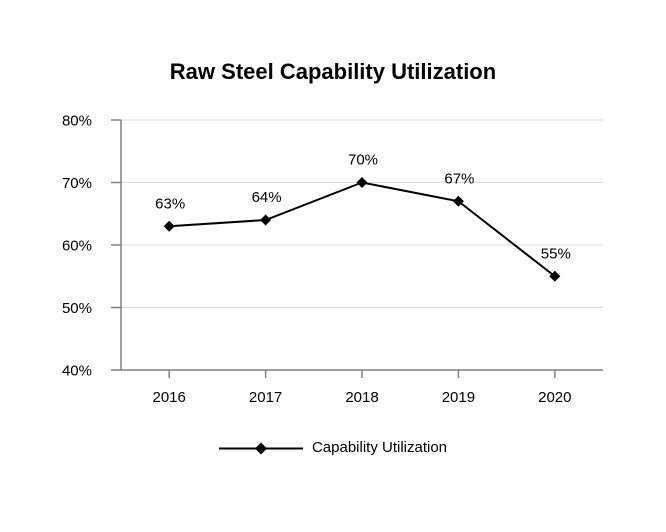 Image resolution: width=666 pixels, height=532 pixels. I want to click on x-tick-label: 2017, so click(265, 397).